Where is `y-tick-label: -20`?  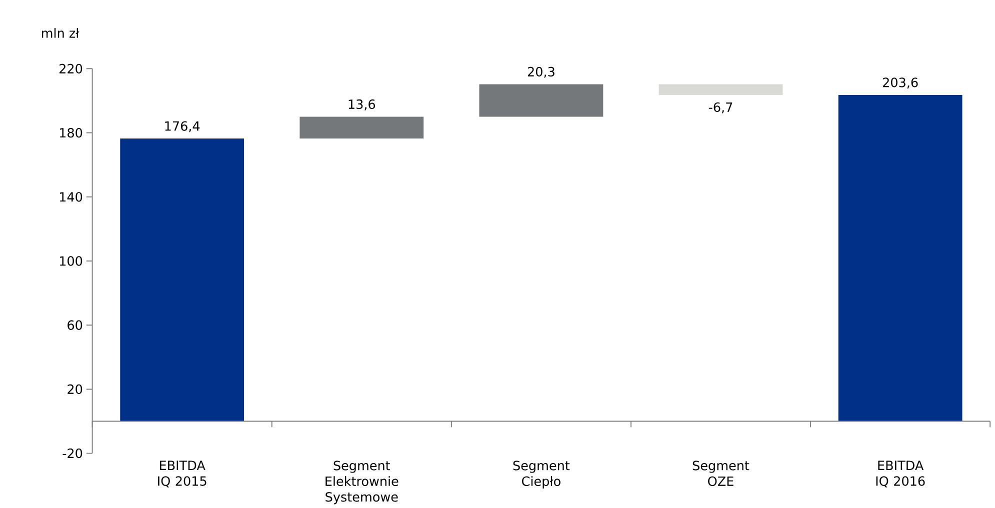 y-tick-label: -20 is located at coordinates (72, 453).